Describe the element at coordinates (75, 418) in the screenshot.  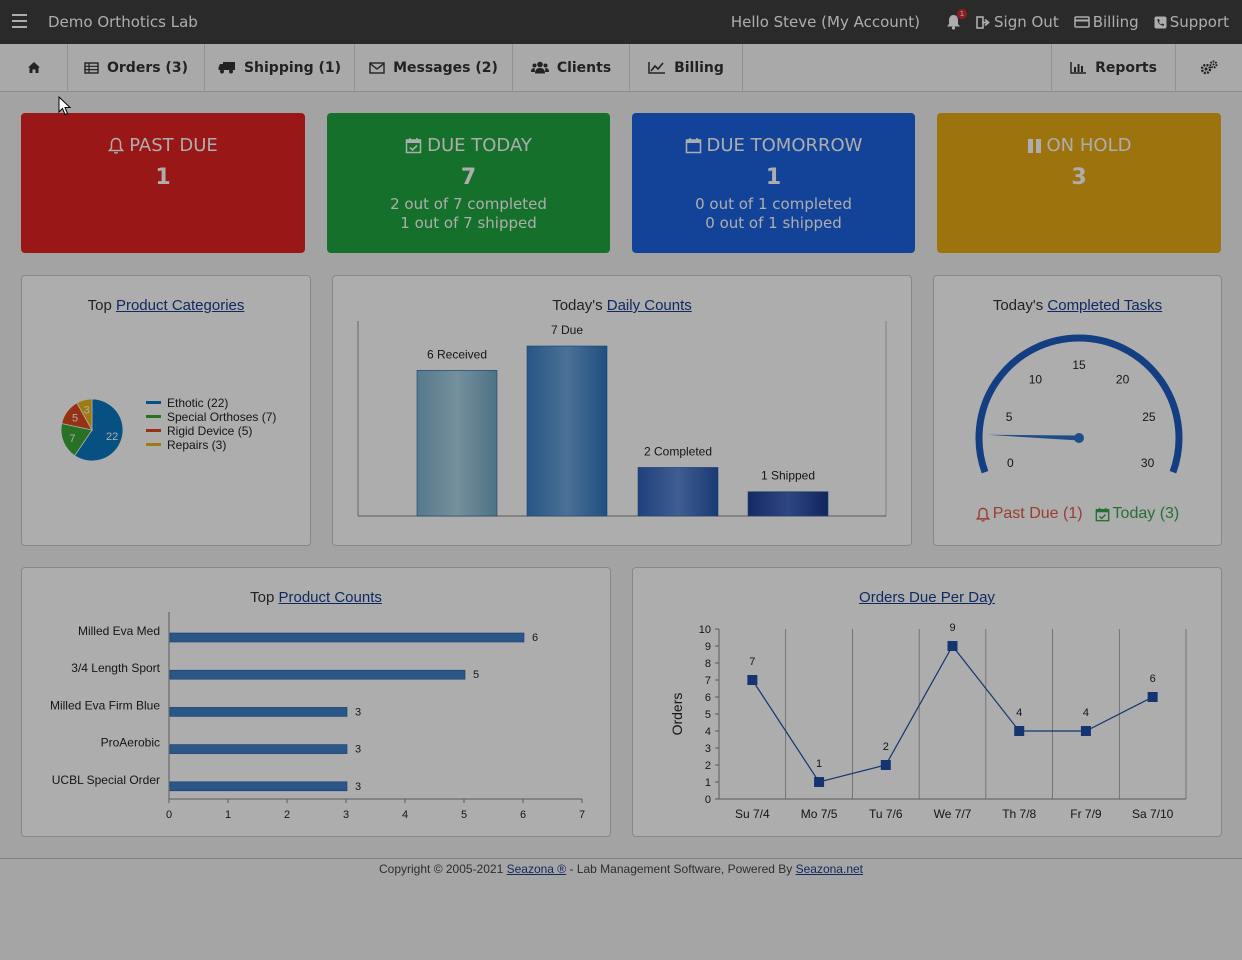
I see `pie-slice-label: 5` at that location.